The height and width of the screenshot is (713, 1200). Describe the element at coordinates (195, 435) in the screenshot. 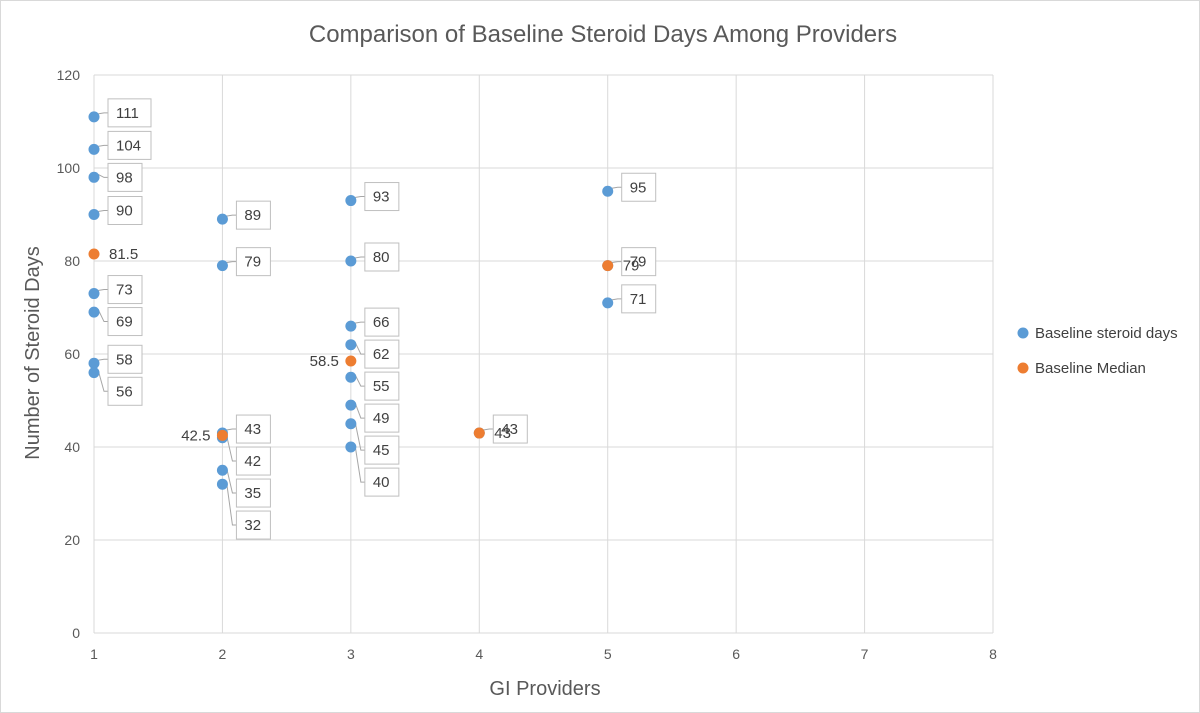

I see `median-data-label: 42.5` at that location.